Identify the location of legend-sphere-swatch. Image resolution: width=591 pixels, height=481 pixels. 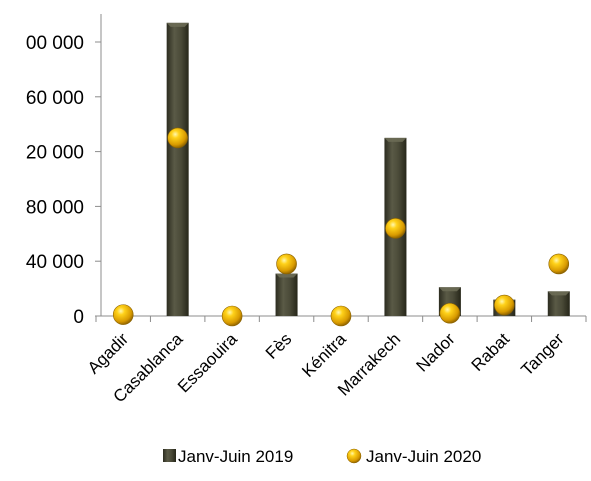
(354, 456).